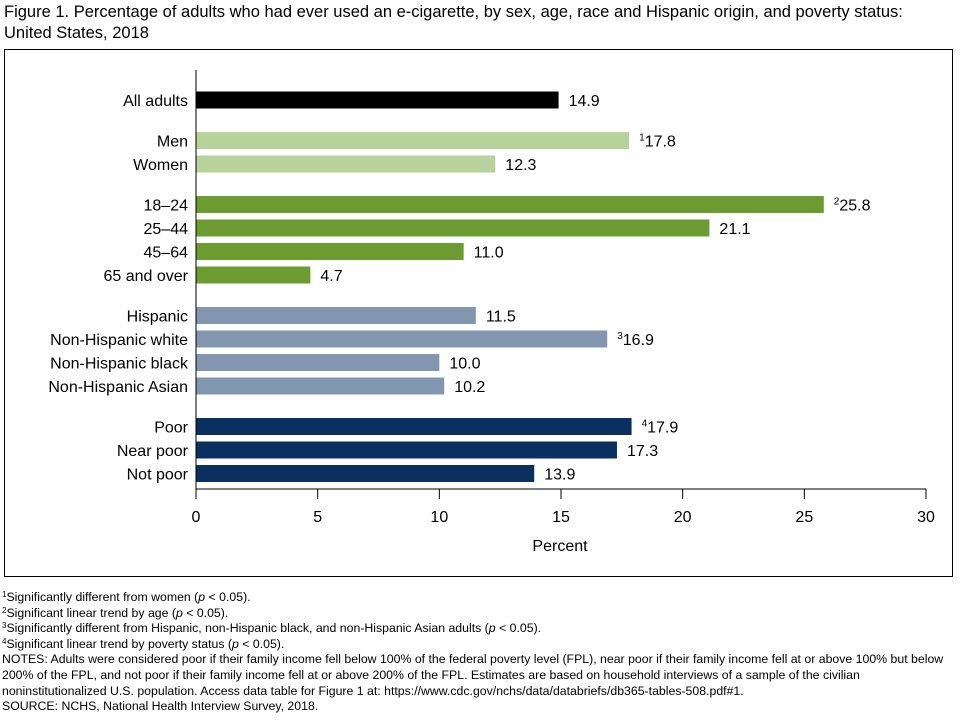 The height and width of the screenshot is (720, 960). Describe the element at coordinates (926, 517) in the screenshot. I see `x-tick-label: 30` at that location.